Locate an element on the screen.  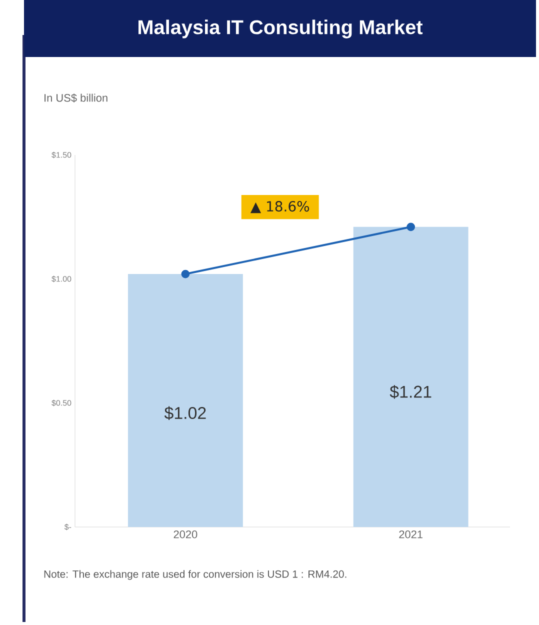
data-label: $1.02 is located at coordinates (185, 413).